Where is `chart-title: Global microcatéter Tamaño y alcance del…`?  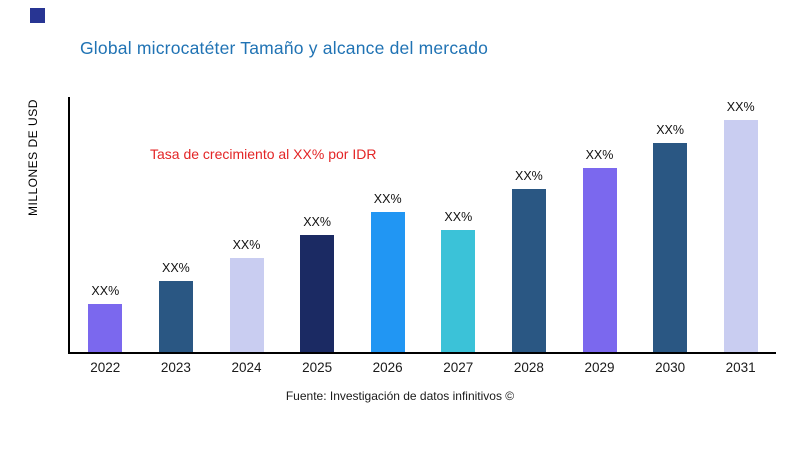 chart-title: Global microcatéter Tamaño y alcance del… is located at coordinates (284, 48).